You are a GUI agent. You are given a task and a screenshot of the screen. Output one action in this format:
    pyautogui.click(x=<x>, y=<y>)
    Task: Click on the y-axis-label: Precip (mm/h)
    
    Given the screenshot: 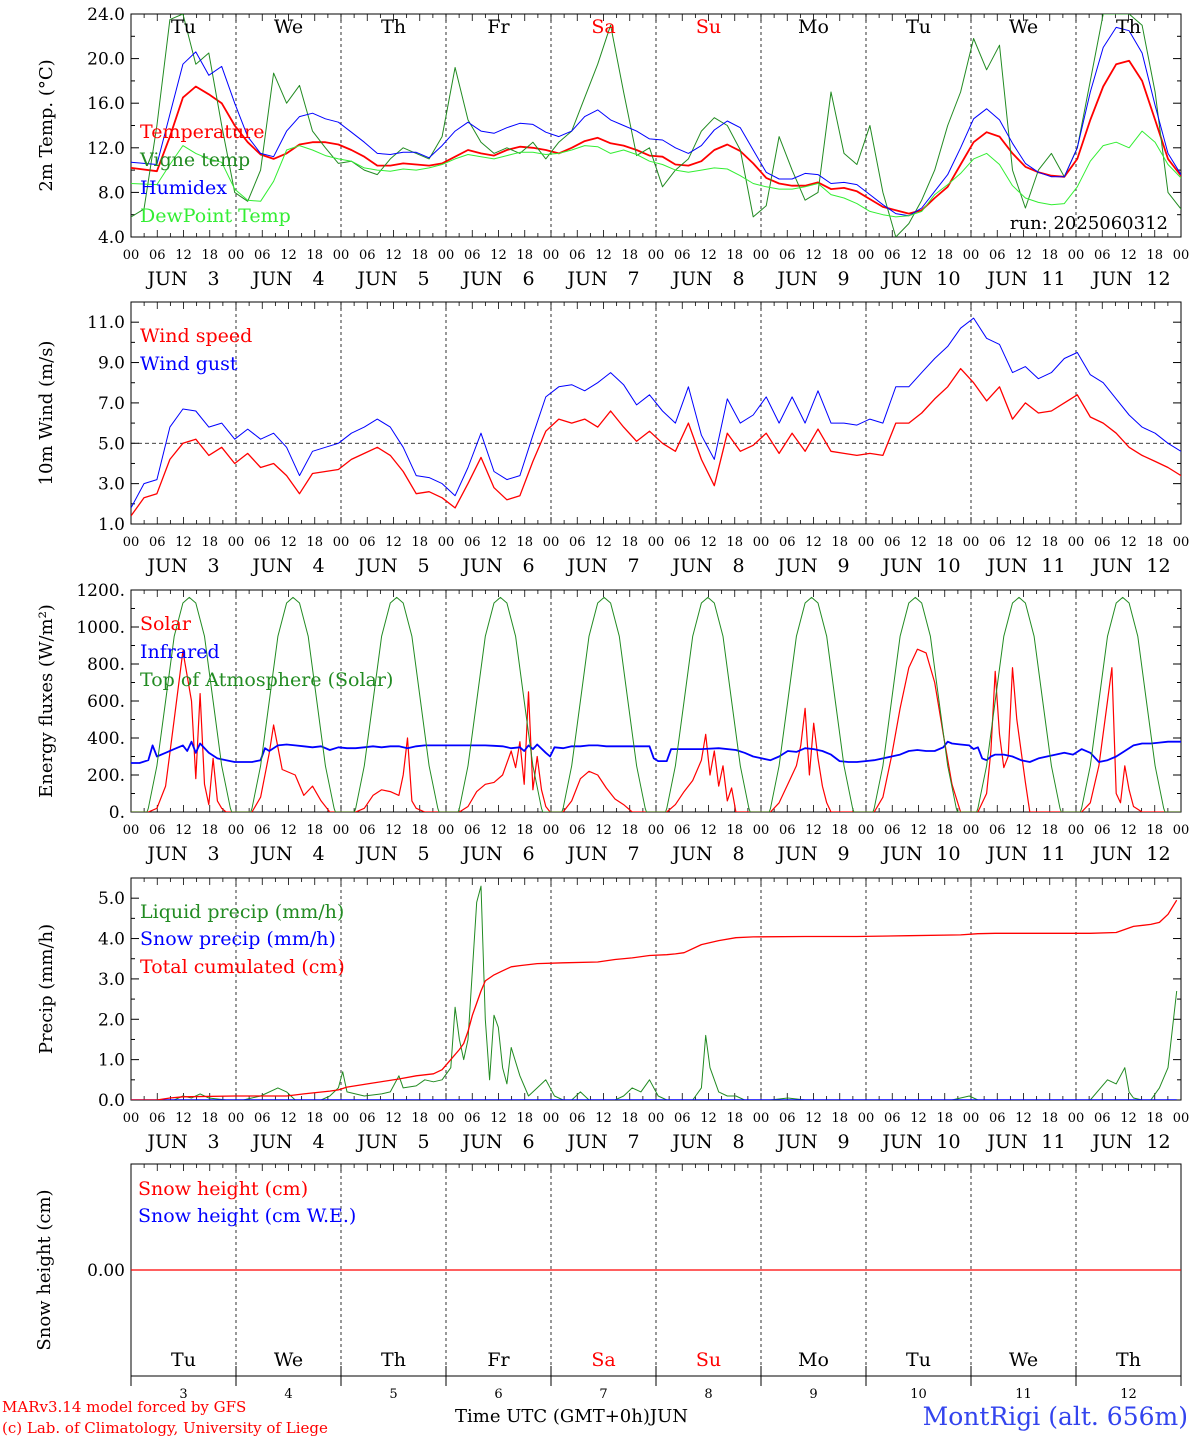 What is the action you would take?
    pyautogui.click(x=46, y=989)
    